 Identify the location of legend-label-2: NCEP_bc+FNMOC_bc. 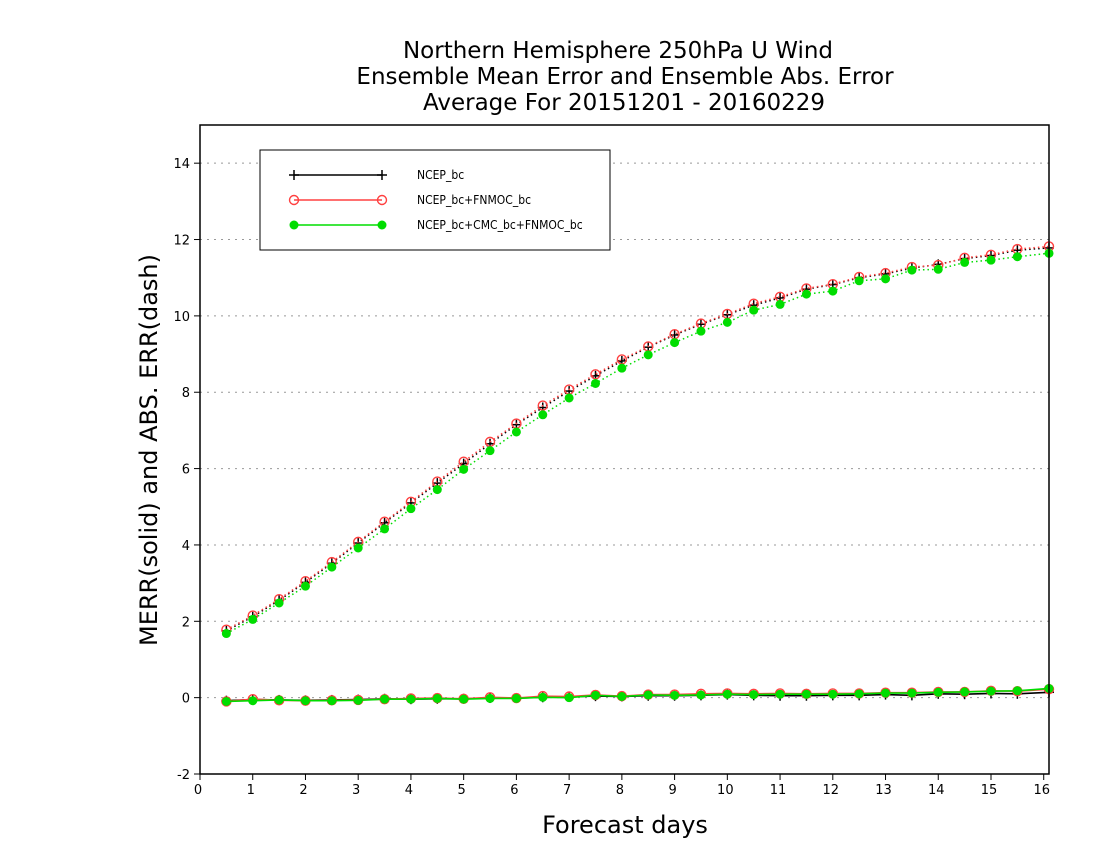
(474, 200).